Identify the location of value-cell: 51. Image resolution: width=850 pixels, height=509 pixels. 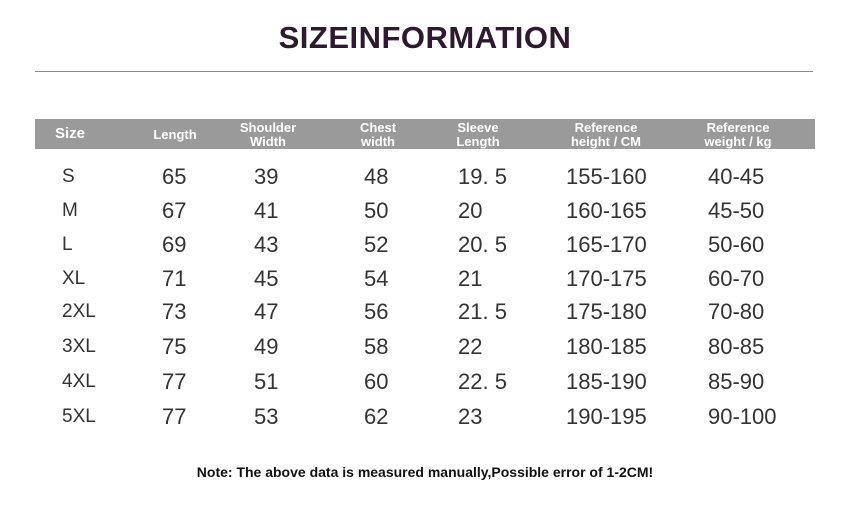
(266, 381).